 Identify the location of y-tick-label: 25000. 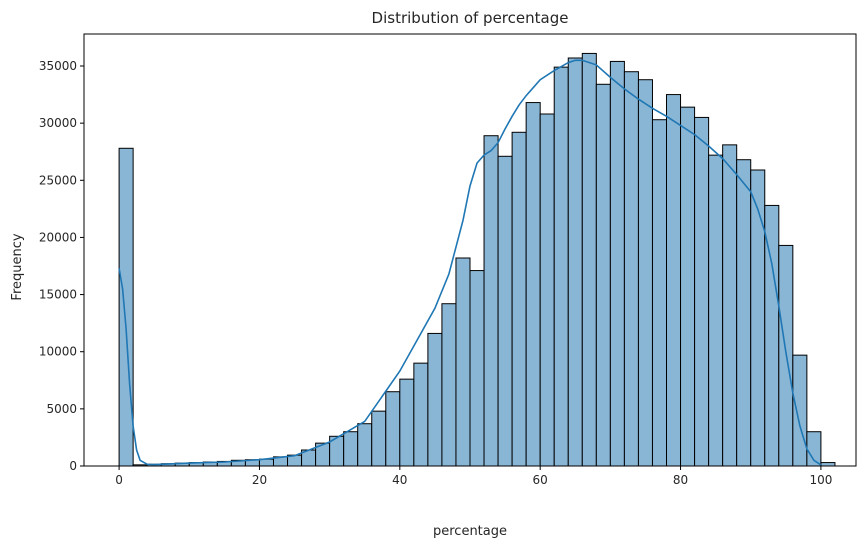
(58, 180).